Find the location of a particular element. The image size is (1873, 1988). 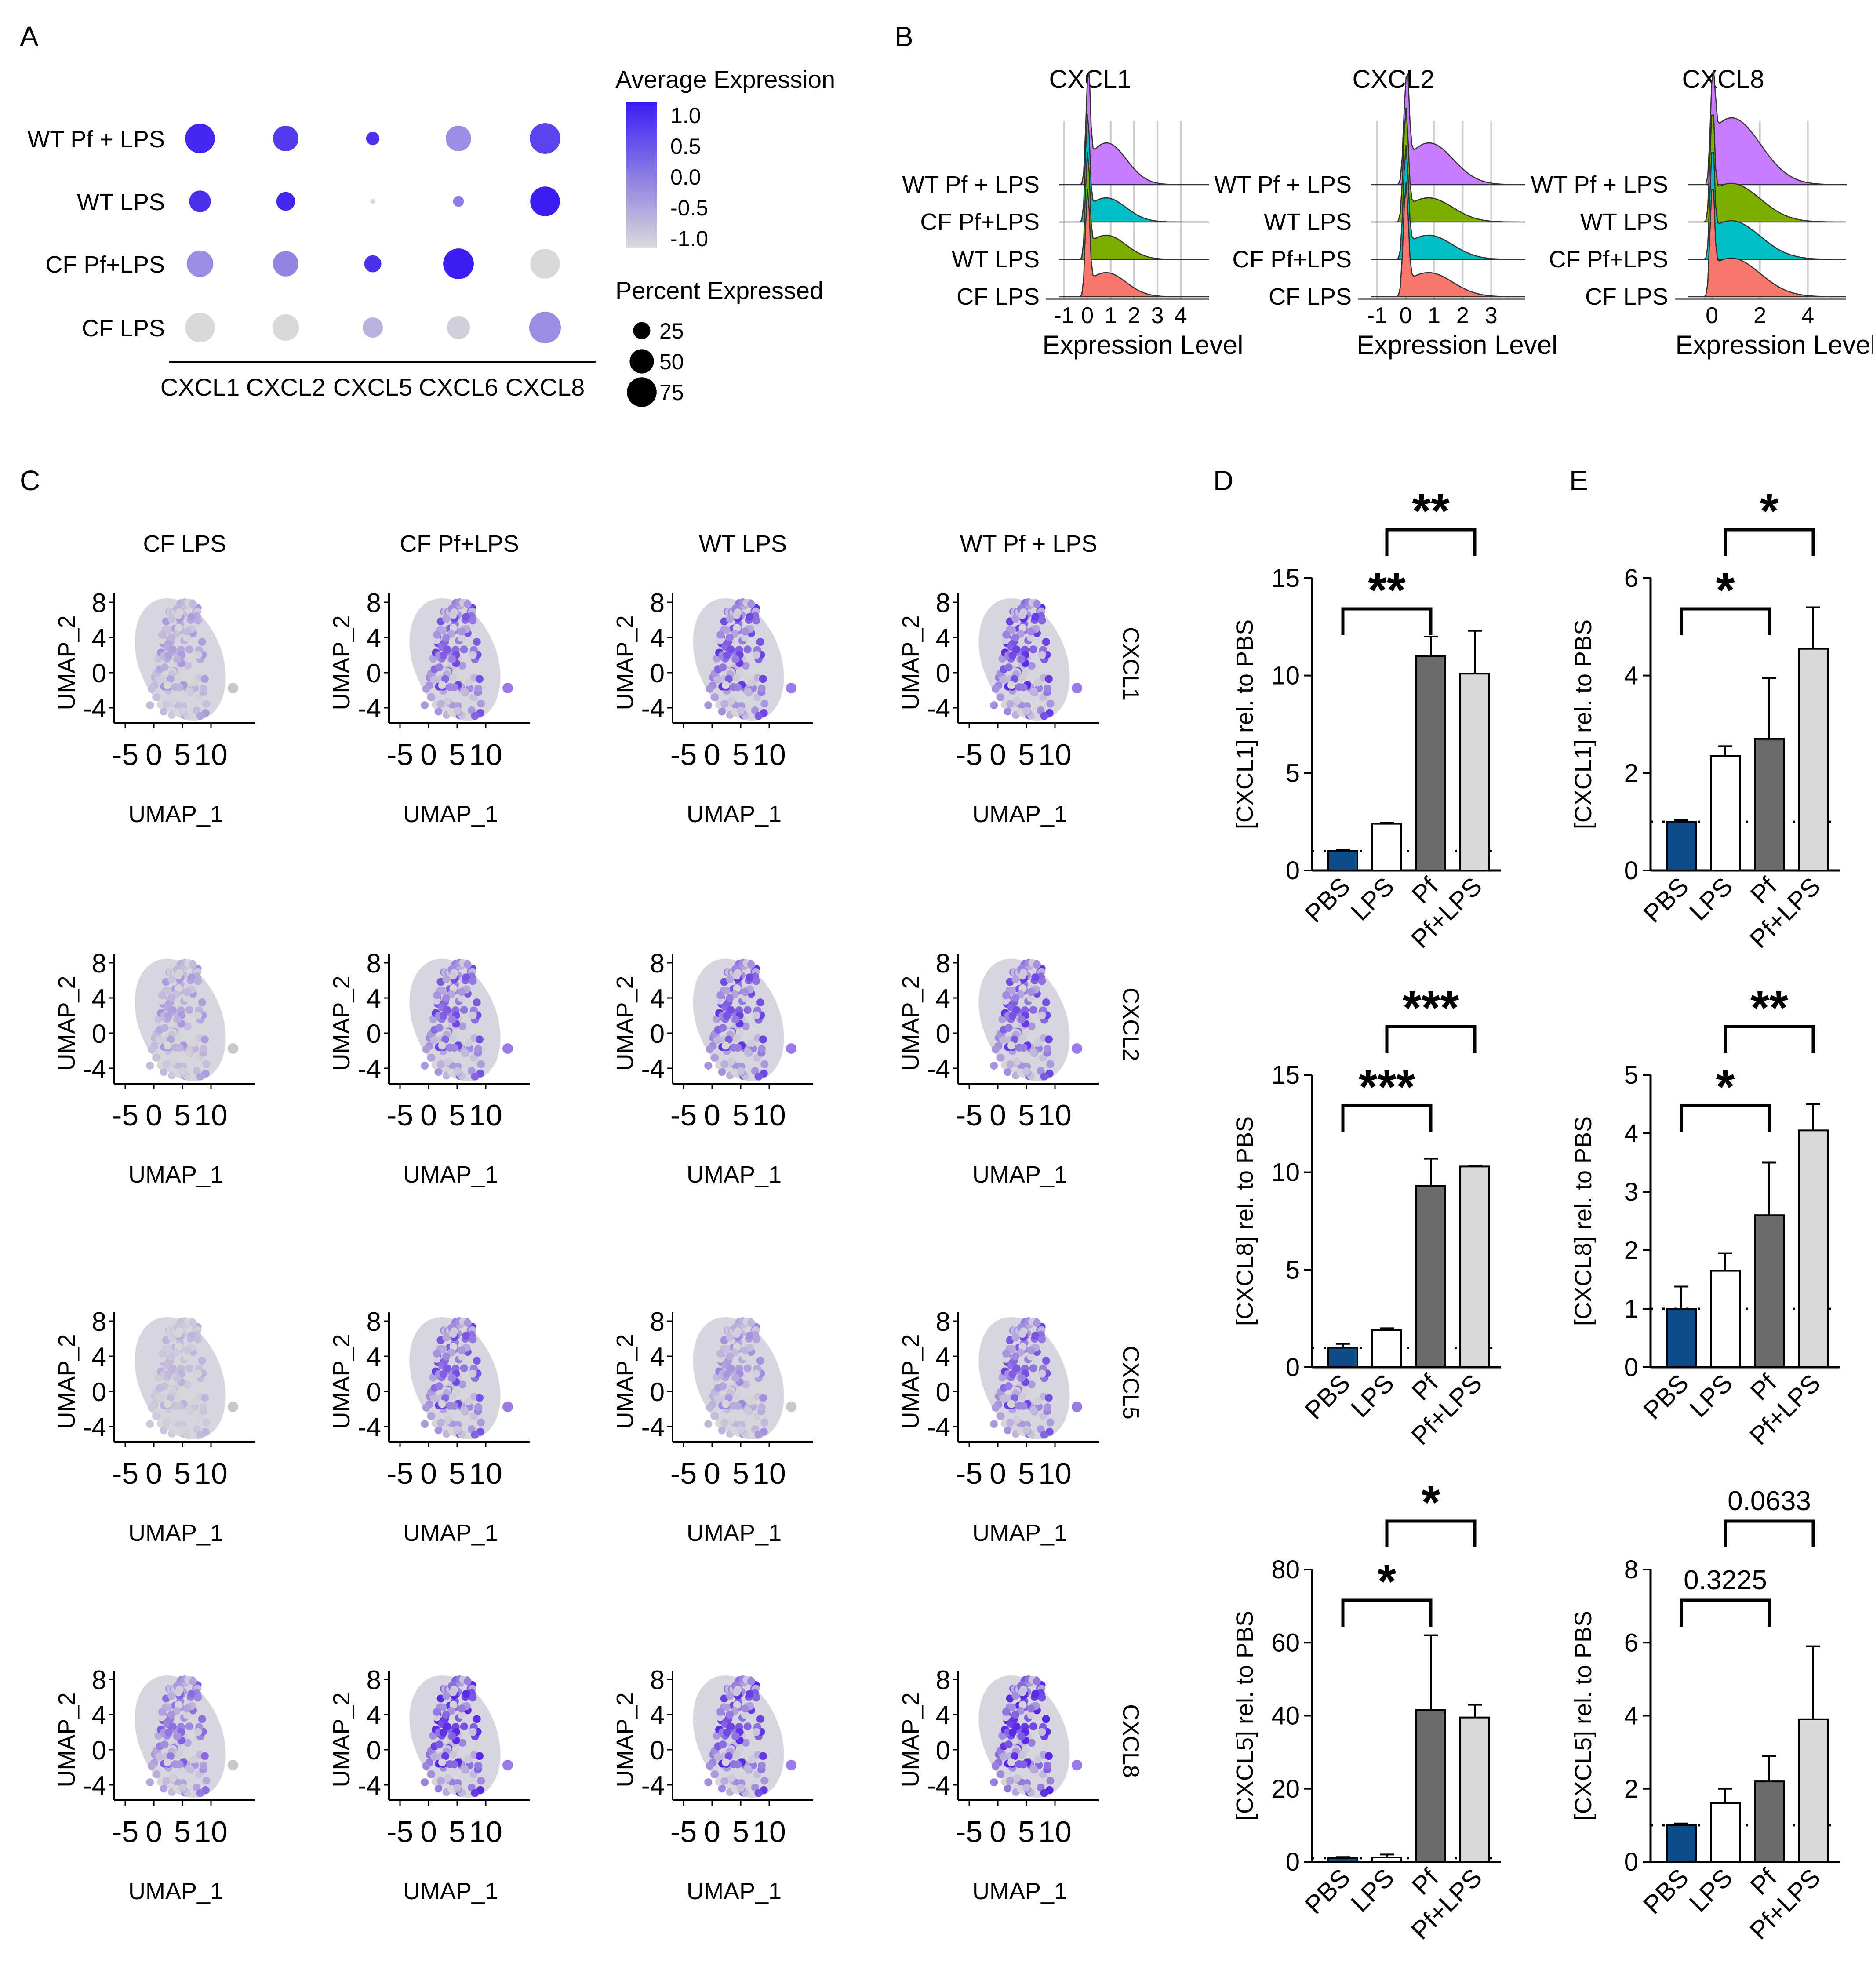

umap-row-label: CXCL1 is located at coordinates (1130, 664).